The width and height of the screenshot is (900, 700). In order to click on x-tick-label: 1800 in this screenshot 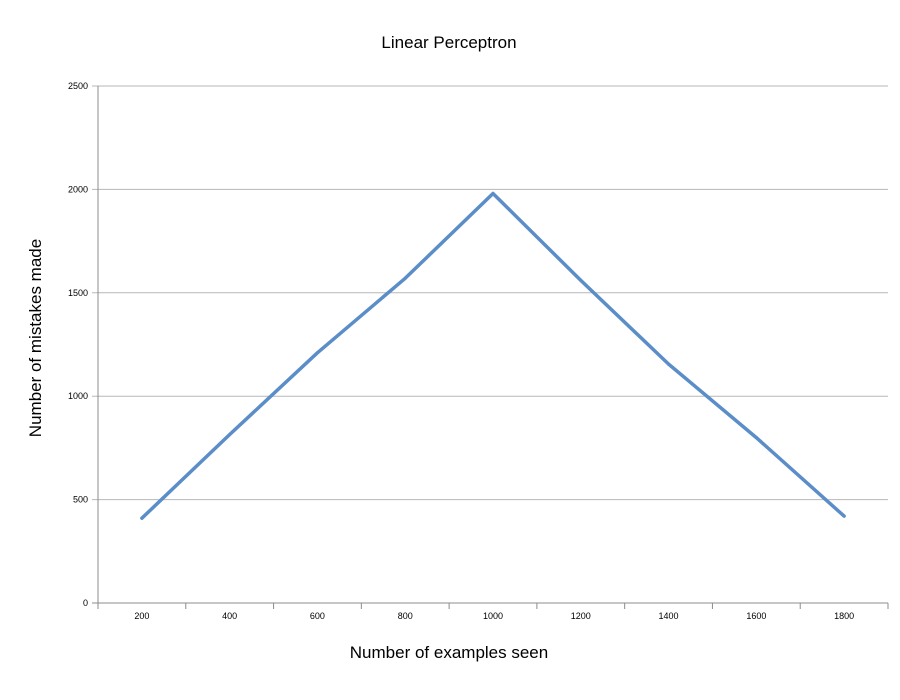, I will do `click(844, 616)`.